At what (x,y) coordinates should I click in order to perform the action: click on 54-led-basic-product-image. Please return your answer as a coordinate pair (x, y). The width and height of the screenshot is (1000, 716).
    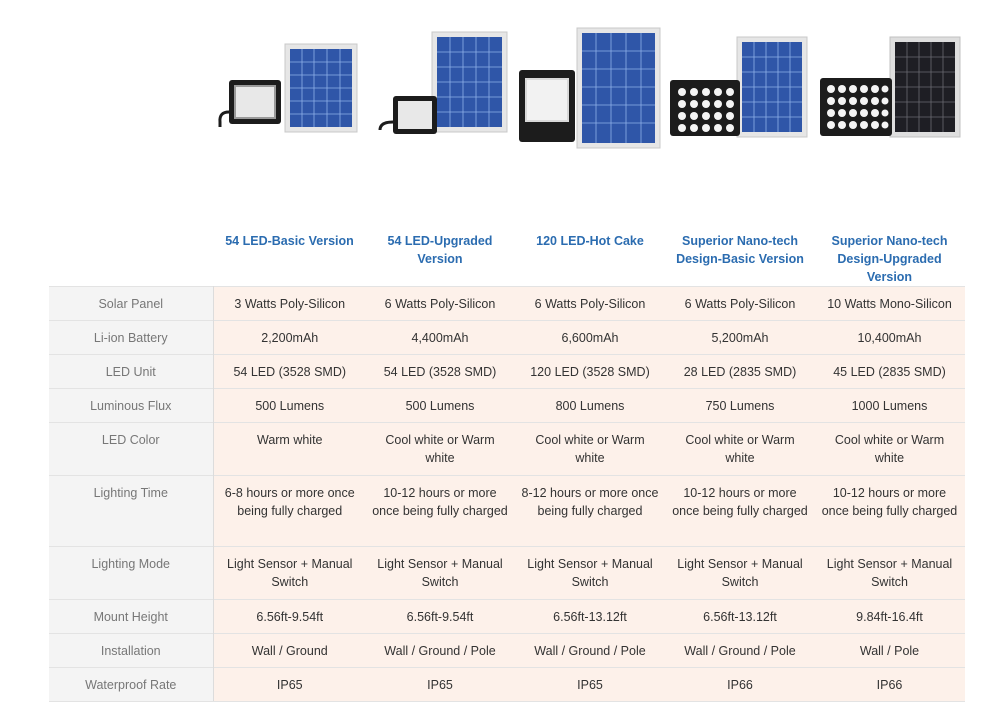
    Looking at the image, I should click on (290, 89).